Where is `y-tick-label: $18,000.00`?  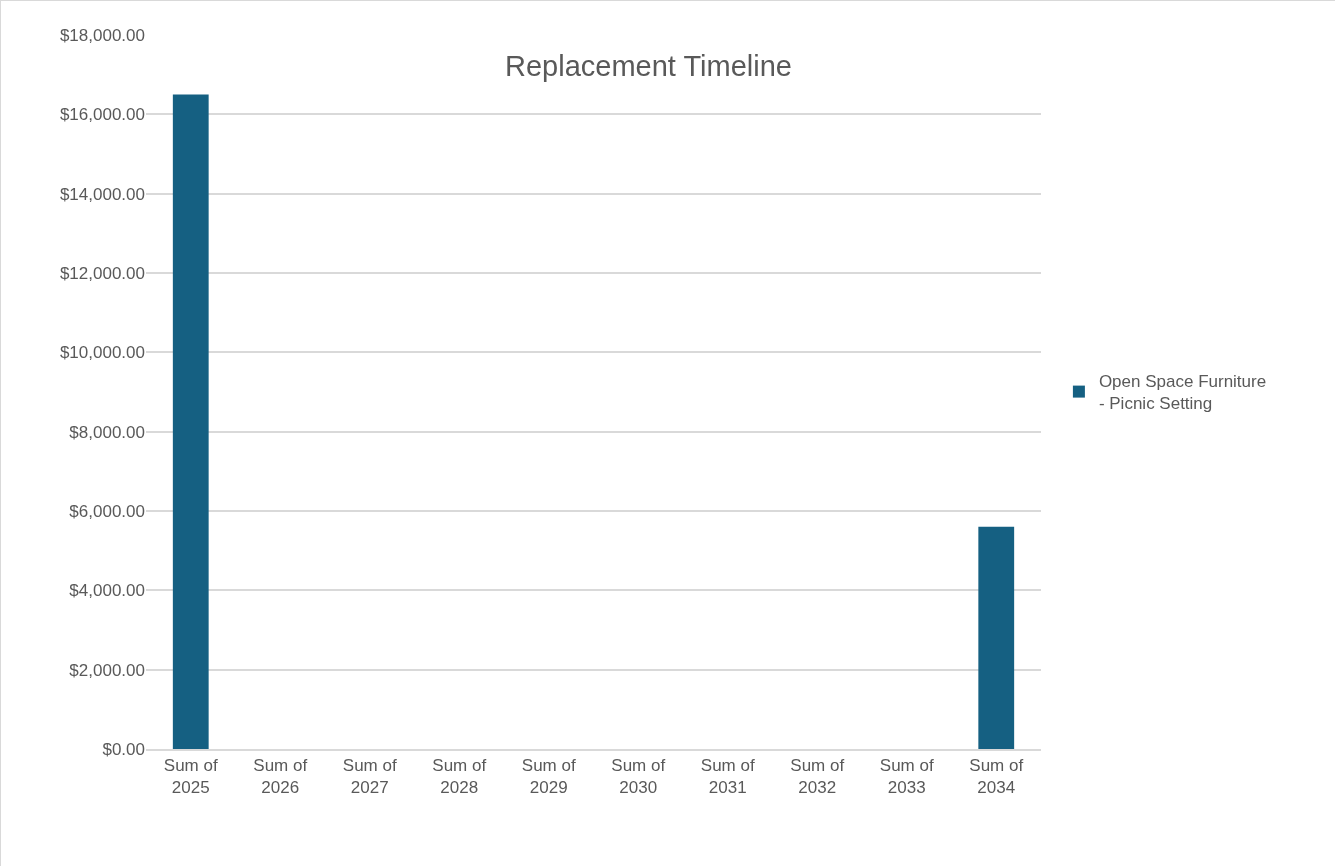 y-tick-label: $18,000.00 is located at coordinates (102, 35).